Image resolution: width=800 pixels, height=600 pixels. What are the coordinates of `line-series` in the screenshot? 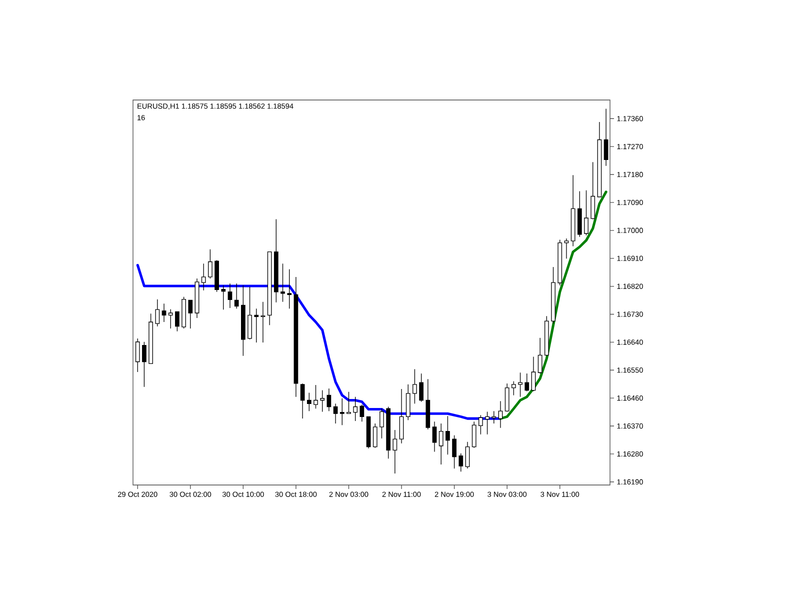 It's located at (553, 305).